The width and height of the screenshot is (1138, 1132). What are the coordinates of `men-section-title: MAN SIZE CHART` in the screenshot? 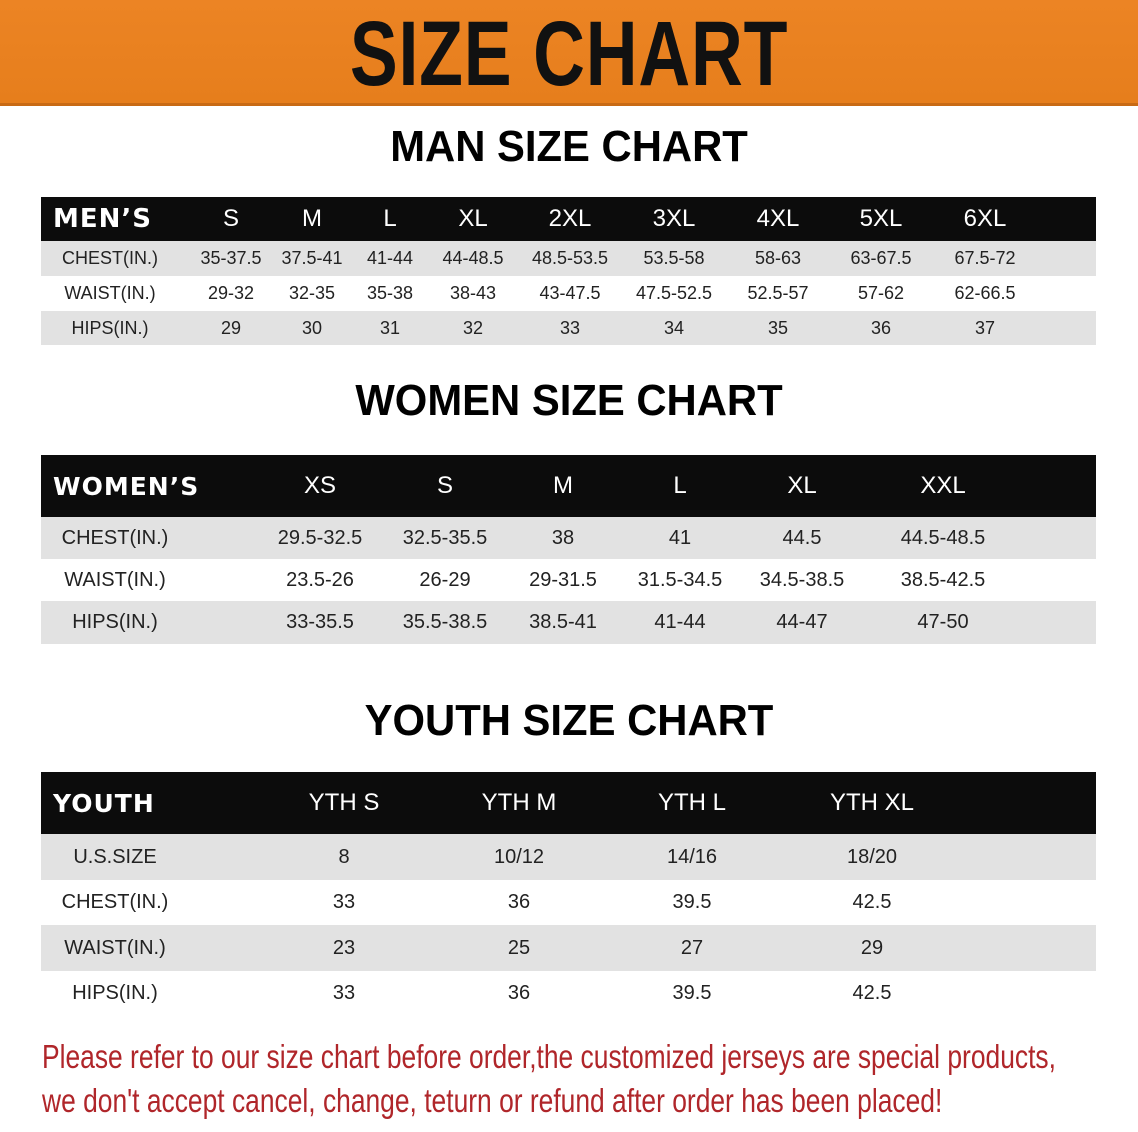 It's located at (569, 146).